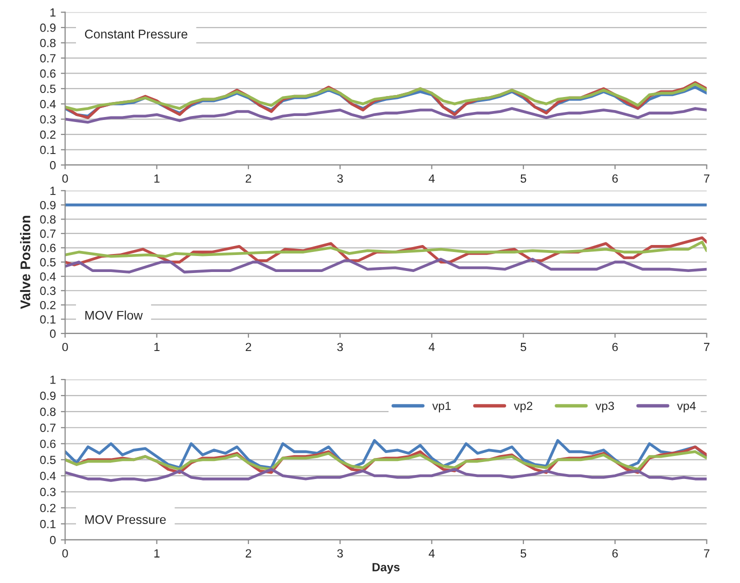 Image resolution: width=740 pixels, height=583 pixels. What do you see at coordinates (686, 407) in the screenshot?
I see `legend-label: vp4` at bounding box center [686, 407].